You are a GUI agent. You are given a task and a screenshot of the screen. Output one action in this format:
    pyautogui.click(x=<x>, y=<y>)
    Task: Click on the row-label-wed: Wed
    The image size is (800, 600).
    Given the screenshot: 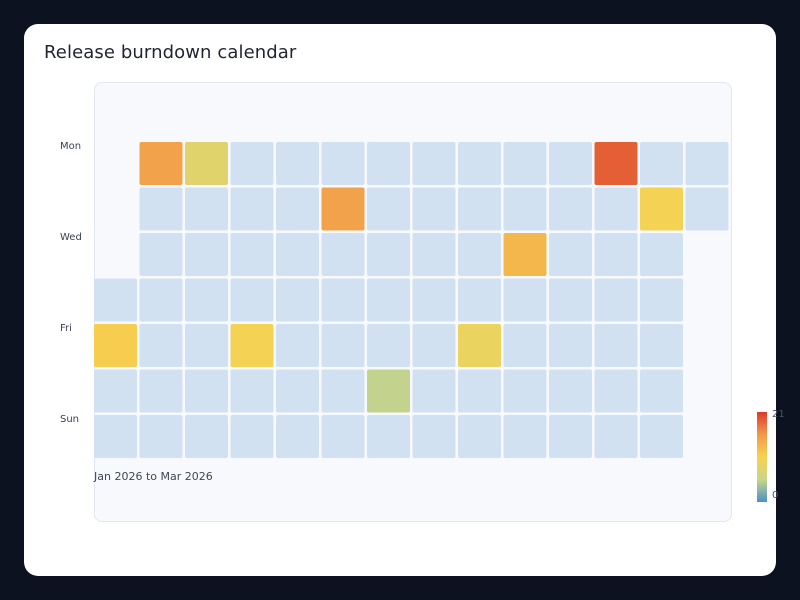 What is the action you would take?
    pyautogui.click(x=71, y=237)
    